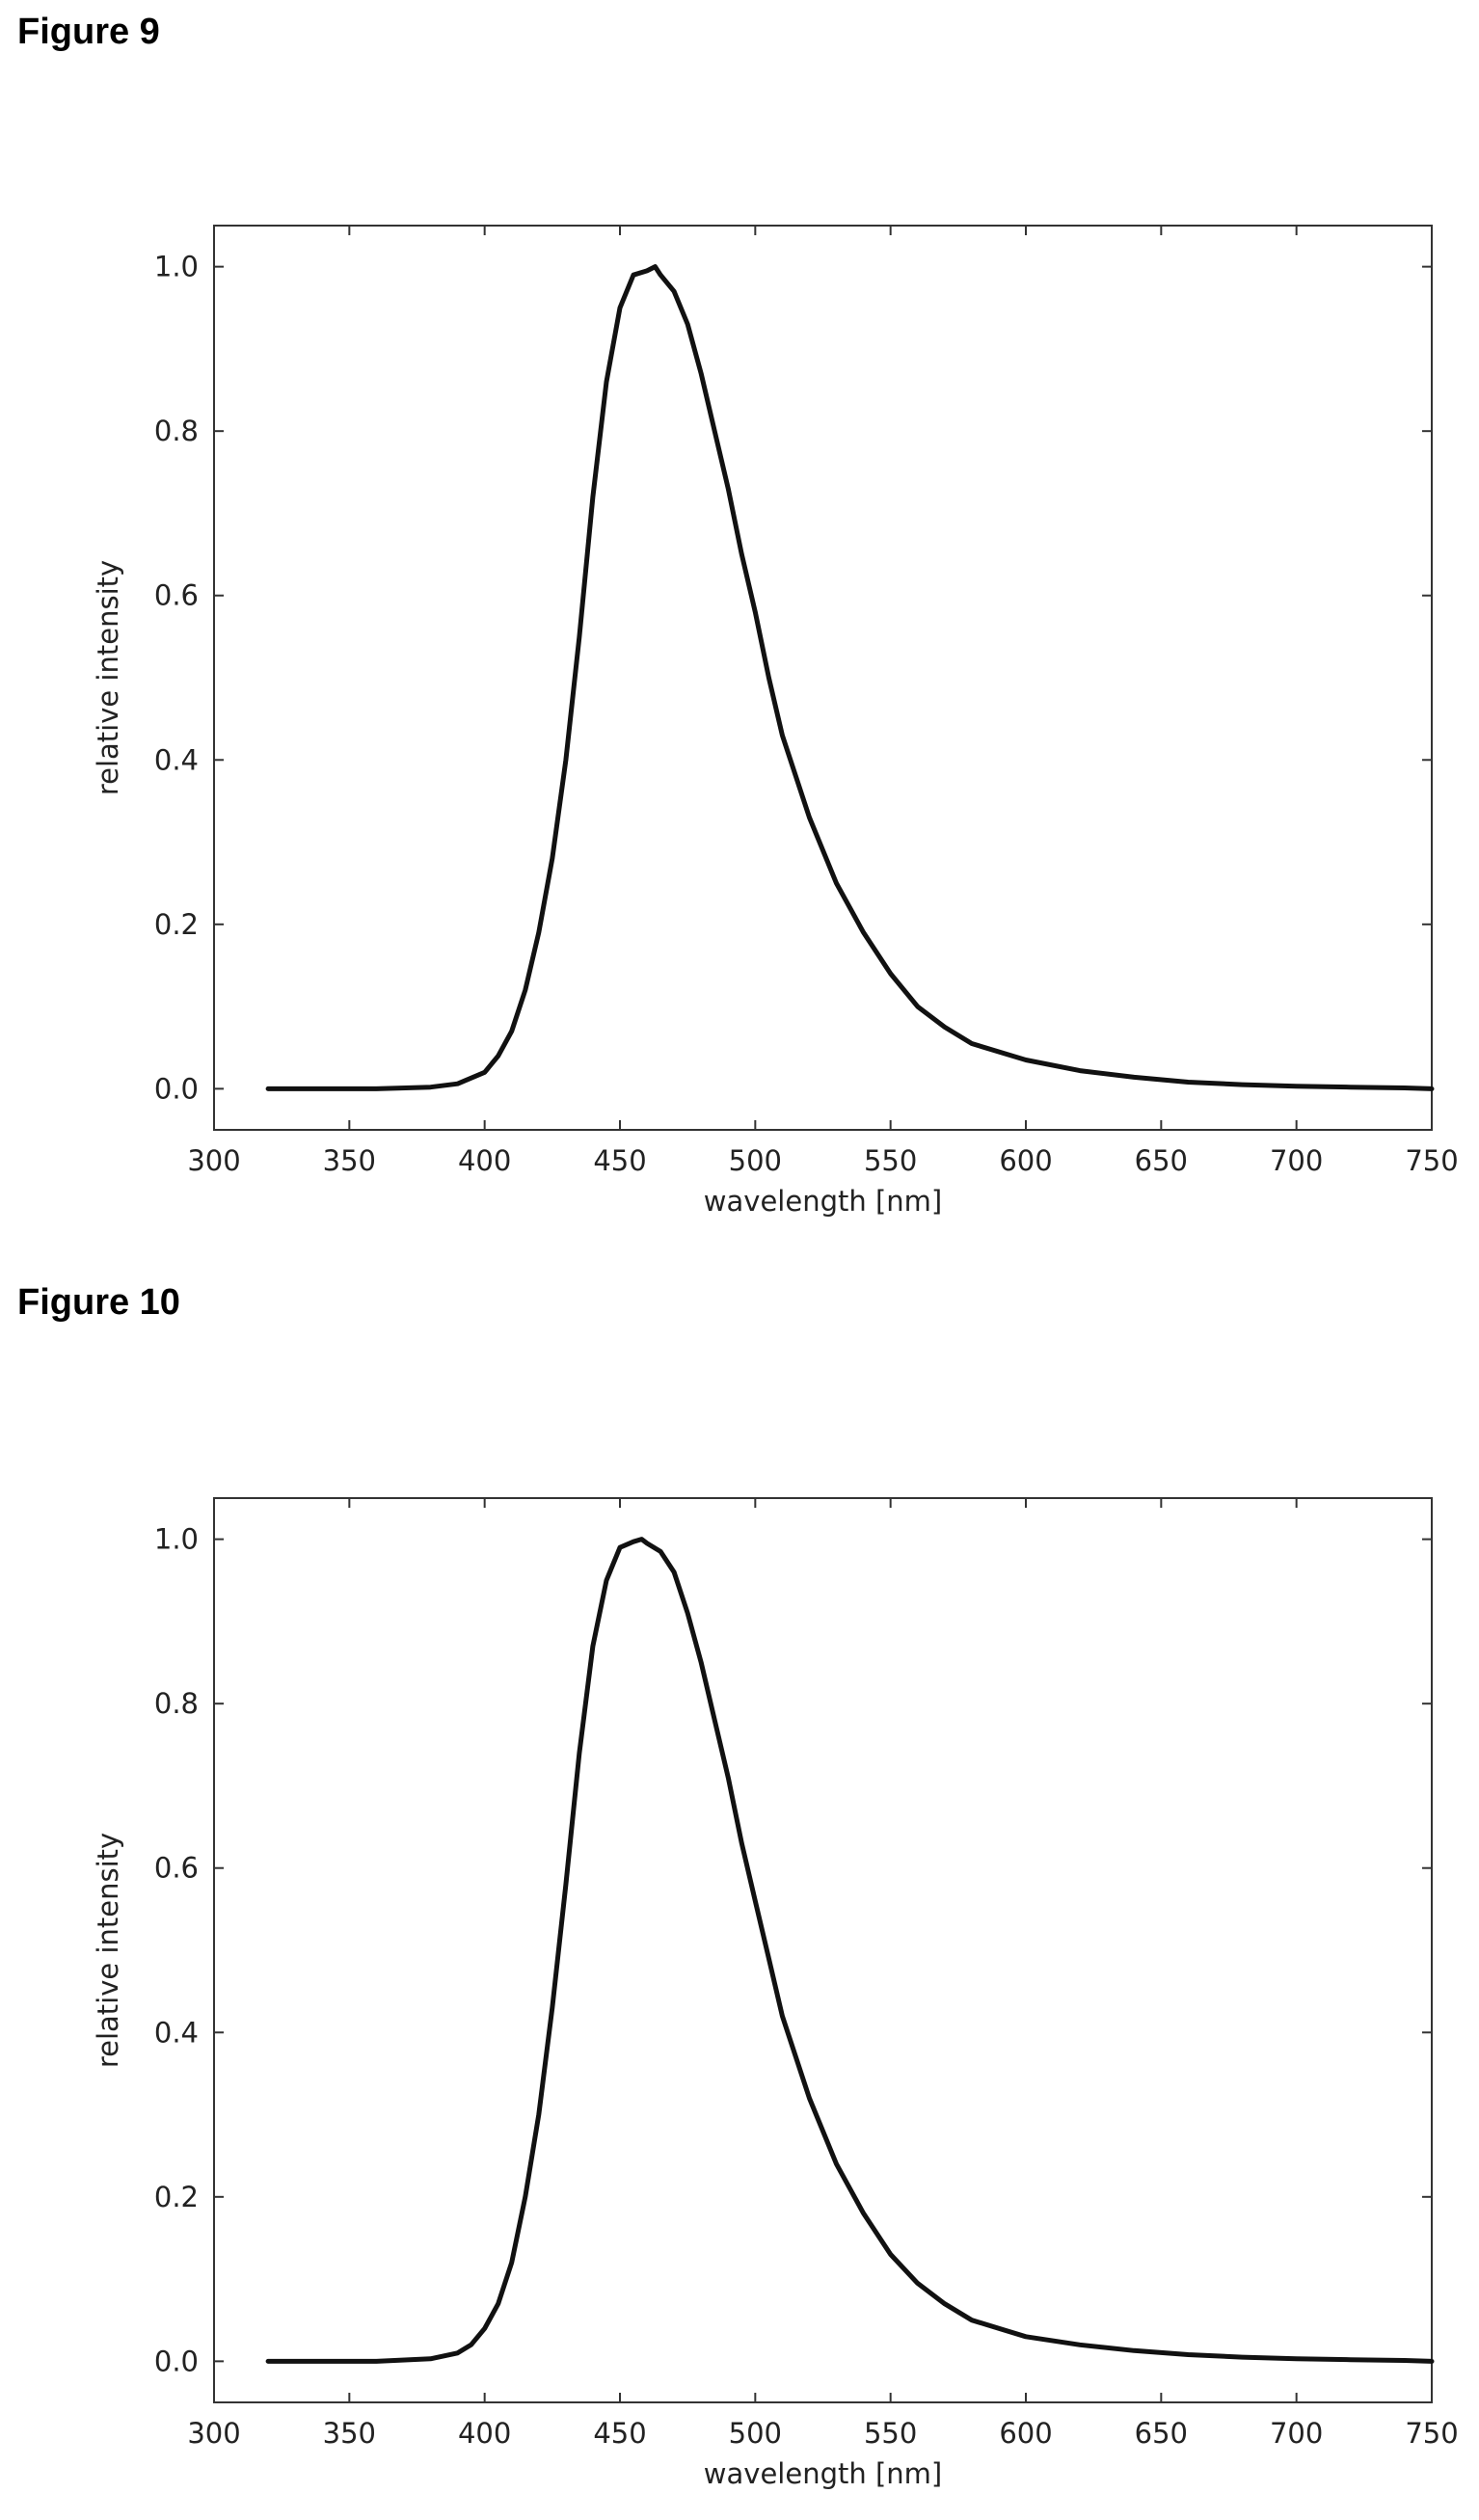  Describe the element at coordinates (88, 32) in the screenshot. I see `figure-9-label: Figure 9` at that location.